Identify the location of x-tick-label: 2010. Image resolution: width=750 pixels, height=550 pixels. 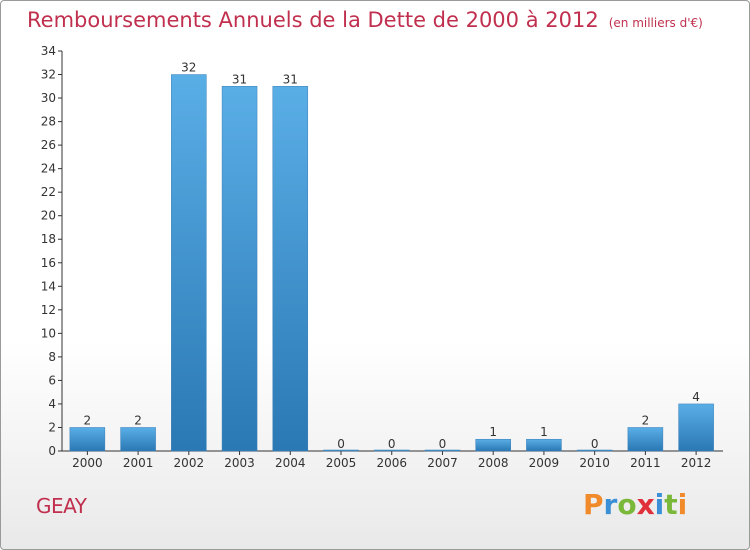
(594, 463).